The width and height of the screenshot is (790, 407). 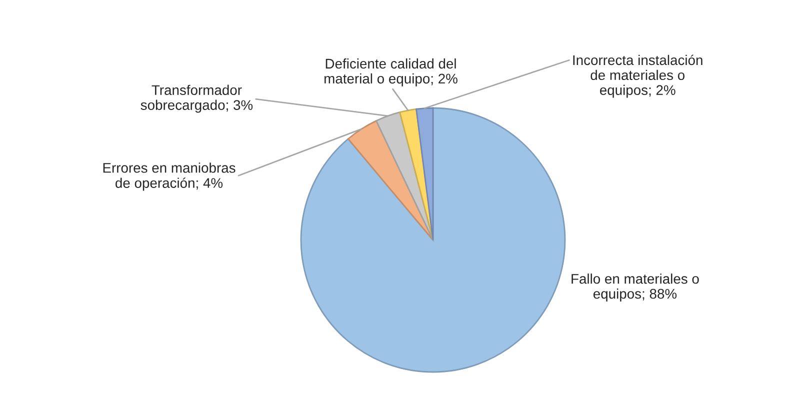 What do you see at coordinates (391, 72) in the screenshot?
I see `slice-label: Deficiente calidad del material o equipo; 2%` at bounding box center [391, 72].